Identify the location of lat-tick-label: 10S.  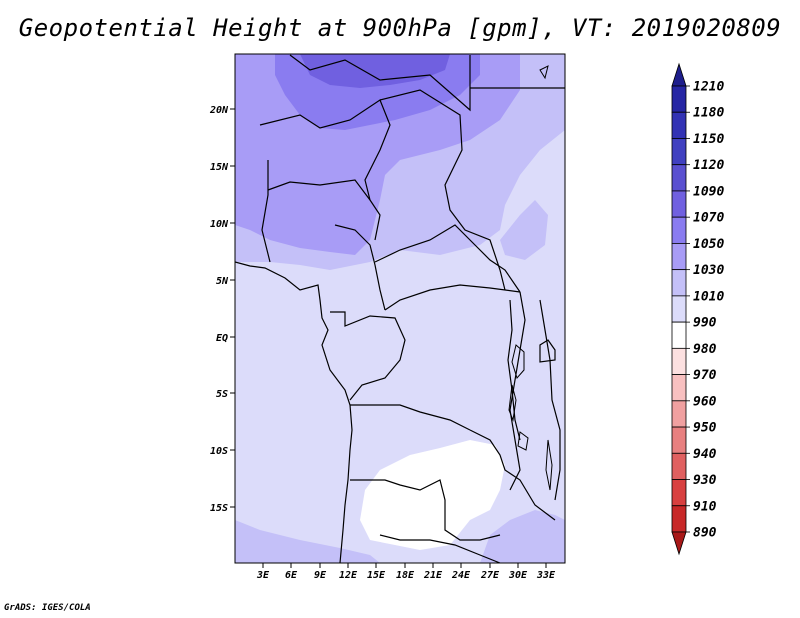
(219, 451).